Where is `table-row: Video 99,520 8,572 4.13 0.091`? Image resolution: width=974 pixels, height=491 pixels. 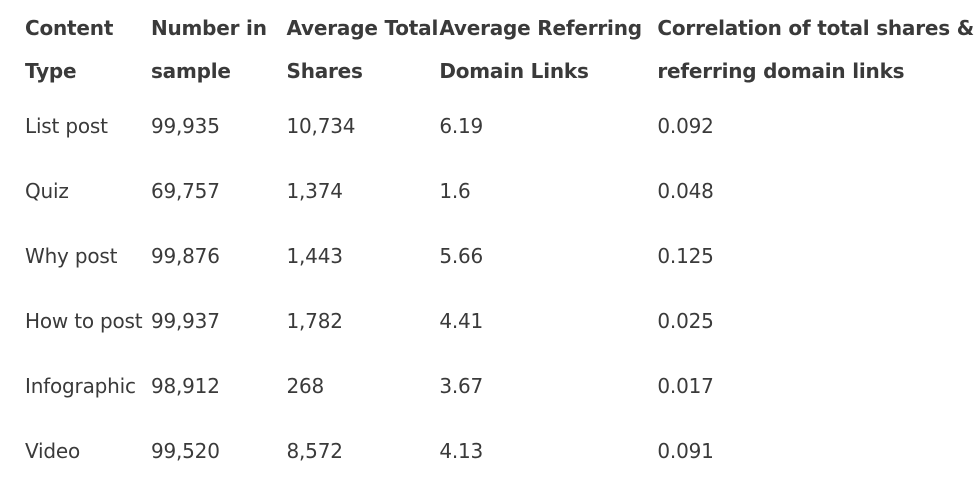
table-row: Video 99,520 8,572 4.13 0.091 is located at coordinates (499, 450).